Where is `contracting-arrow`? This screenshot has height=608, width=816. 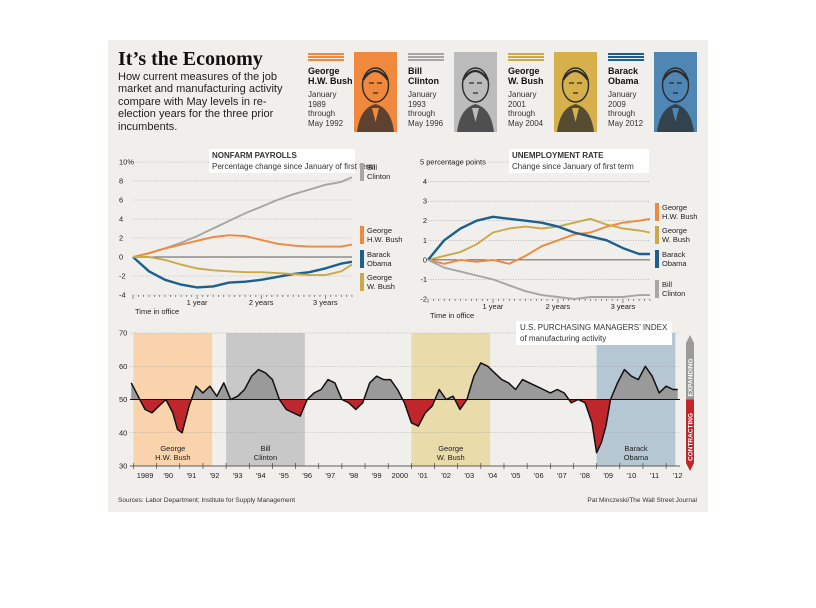 contracting-arrow is located at coordinates (690, 467).